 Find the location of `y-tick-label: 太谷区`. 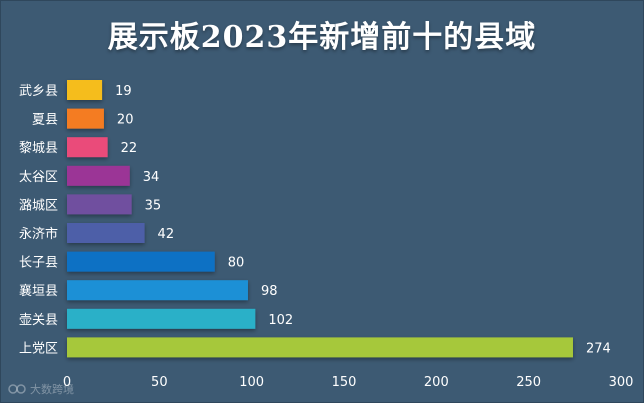

y-tick-label: 太谷区 is located at coordinates (38, 177).